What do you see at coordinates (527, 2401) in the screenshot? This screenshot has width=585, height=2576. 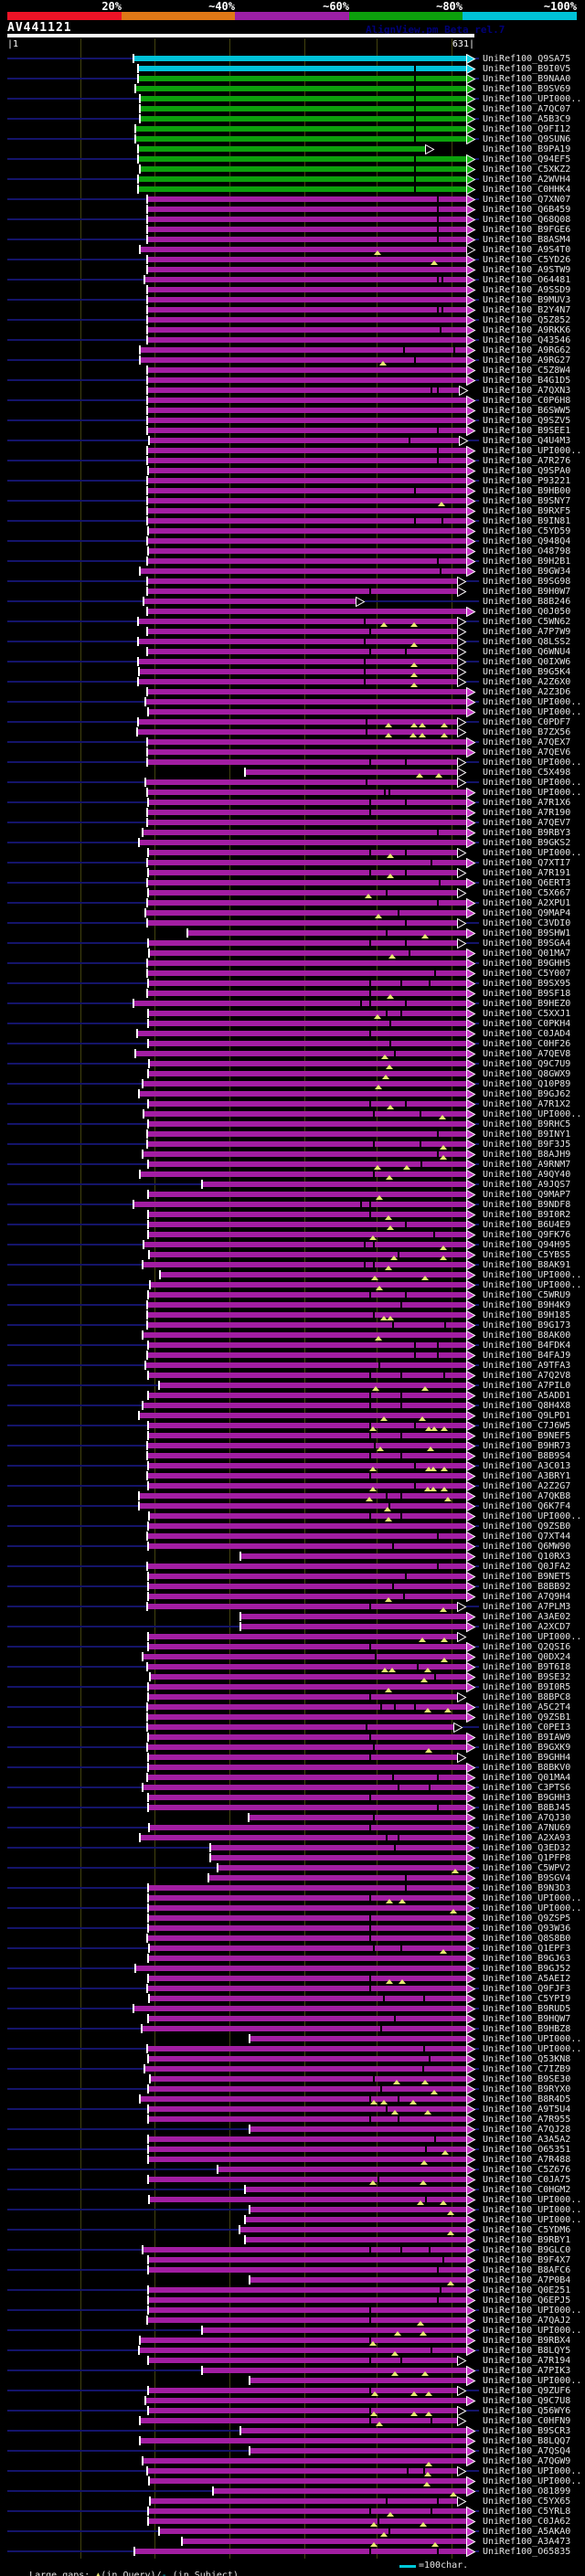 I see `hit-label: UniRef100_Q9C7U8` at bounding box center [527, 2401].